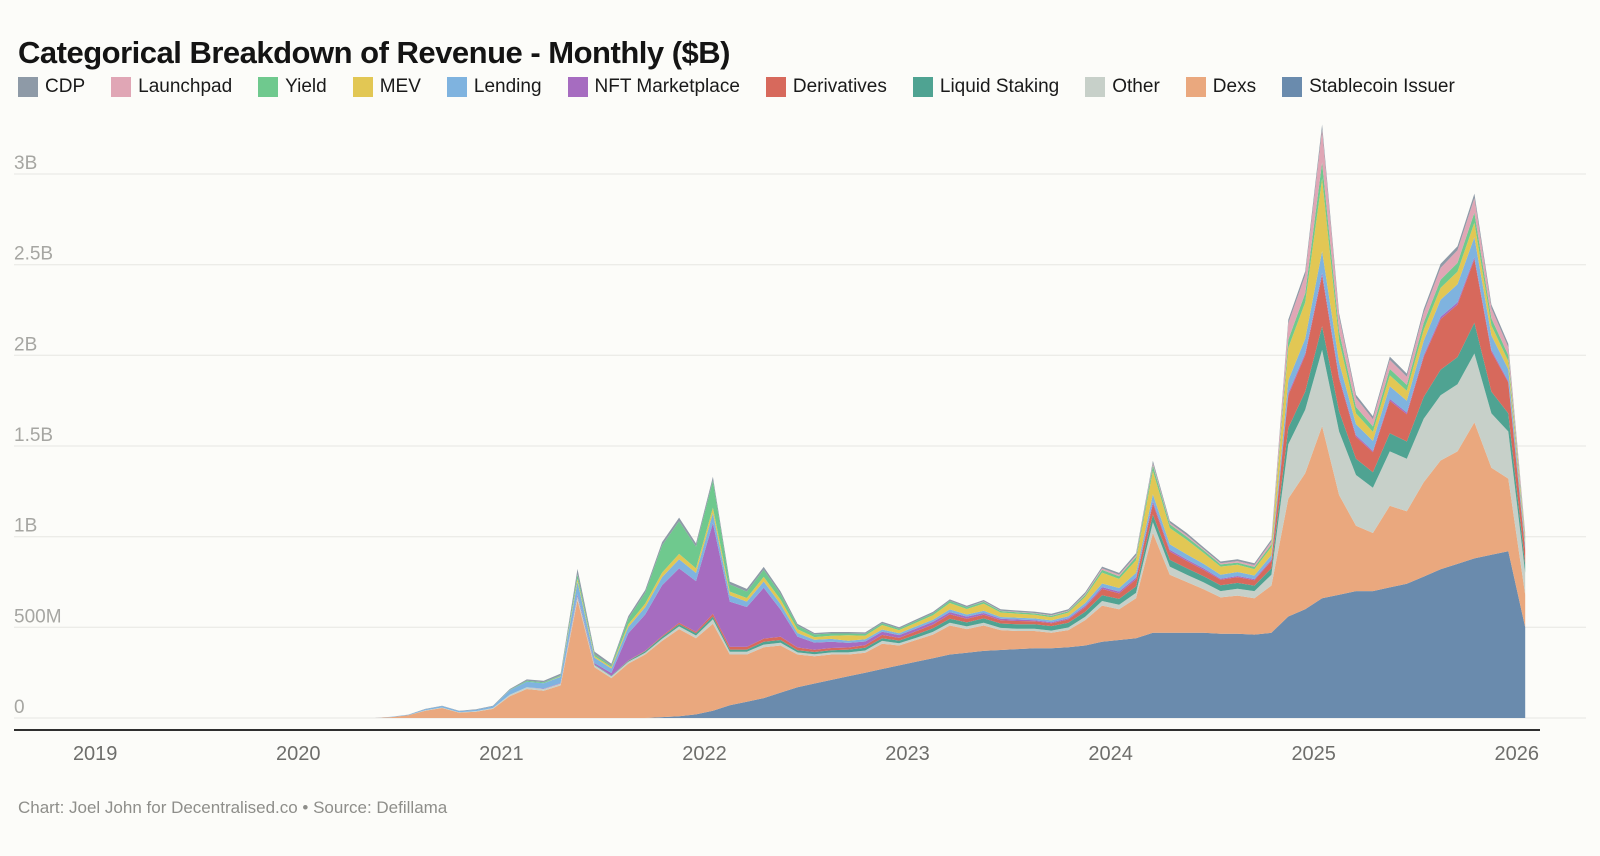  What do you see at coordinates (121, 87) in the screenshot?
I see `legend-swatch-launchpad` at bounding box center [121, 87].